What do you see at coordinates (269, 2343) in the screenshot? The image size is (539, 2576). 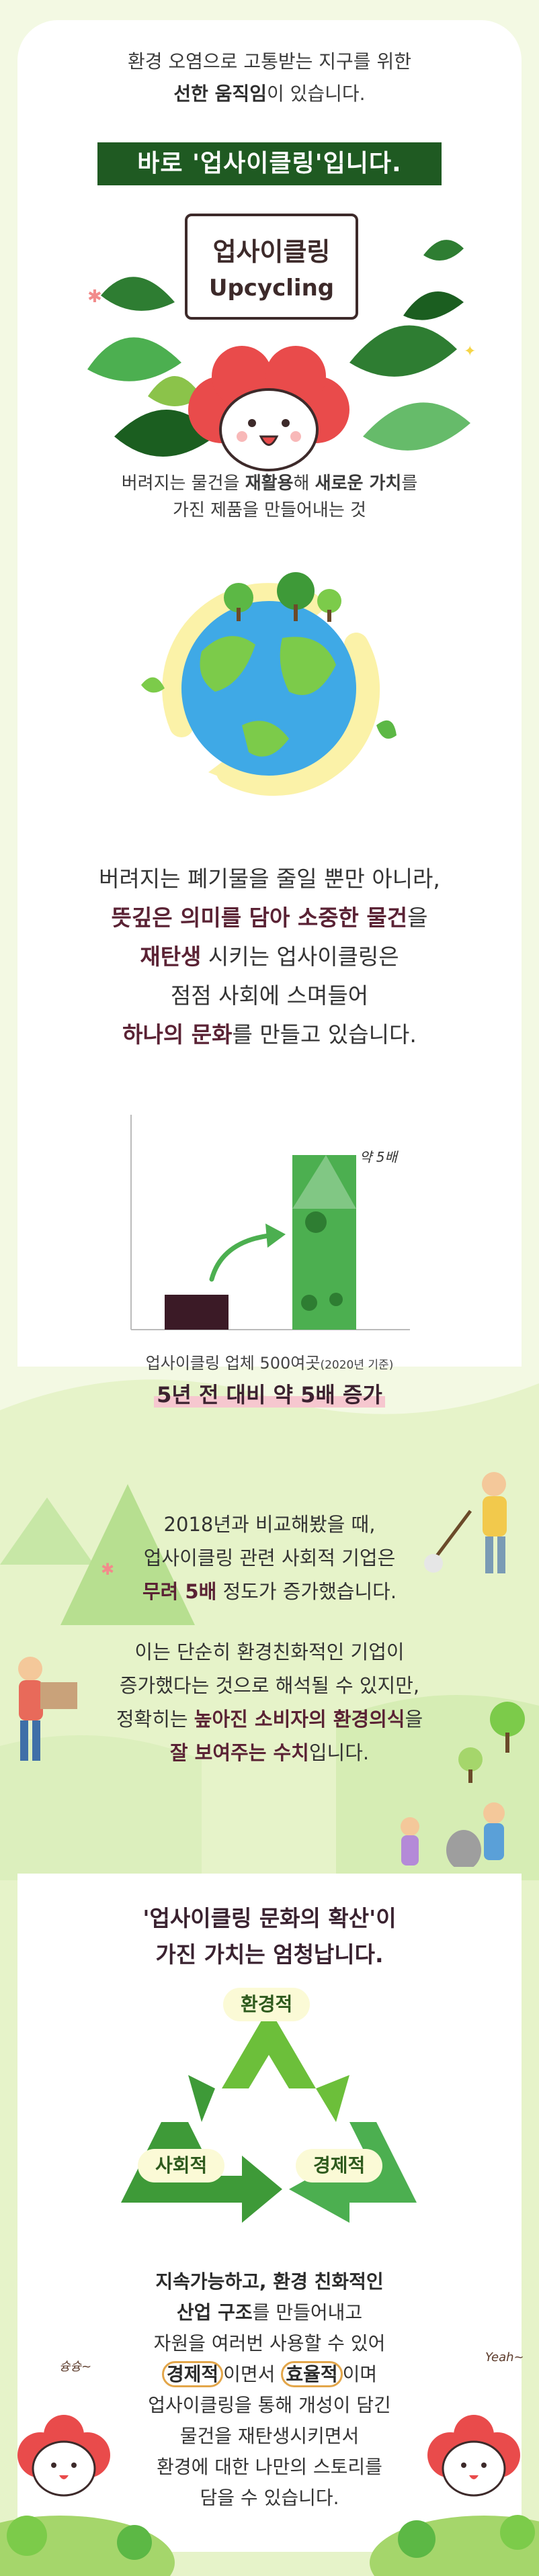 I see `values-line-3: 자원을 여러번 사용할 수 있어` at bounding box center [269, 2343].